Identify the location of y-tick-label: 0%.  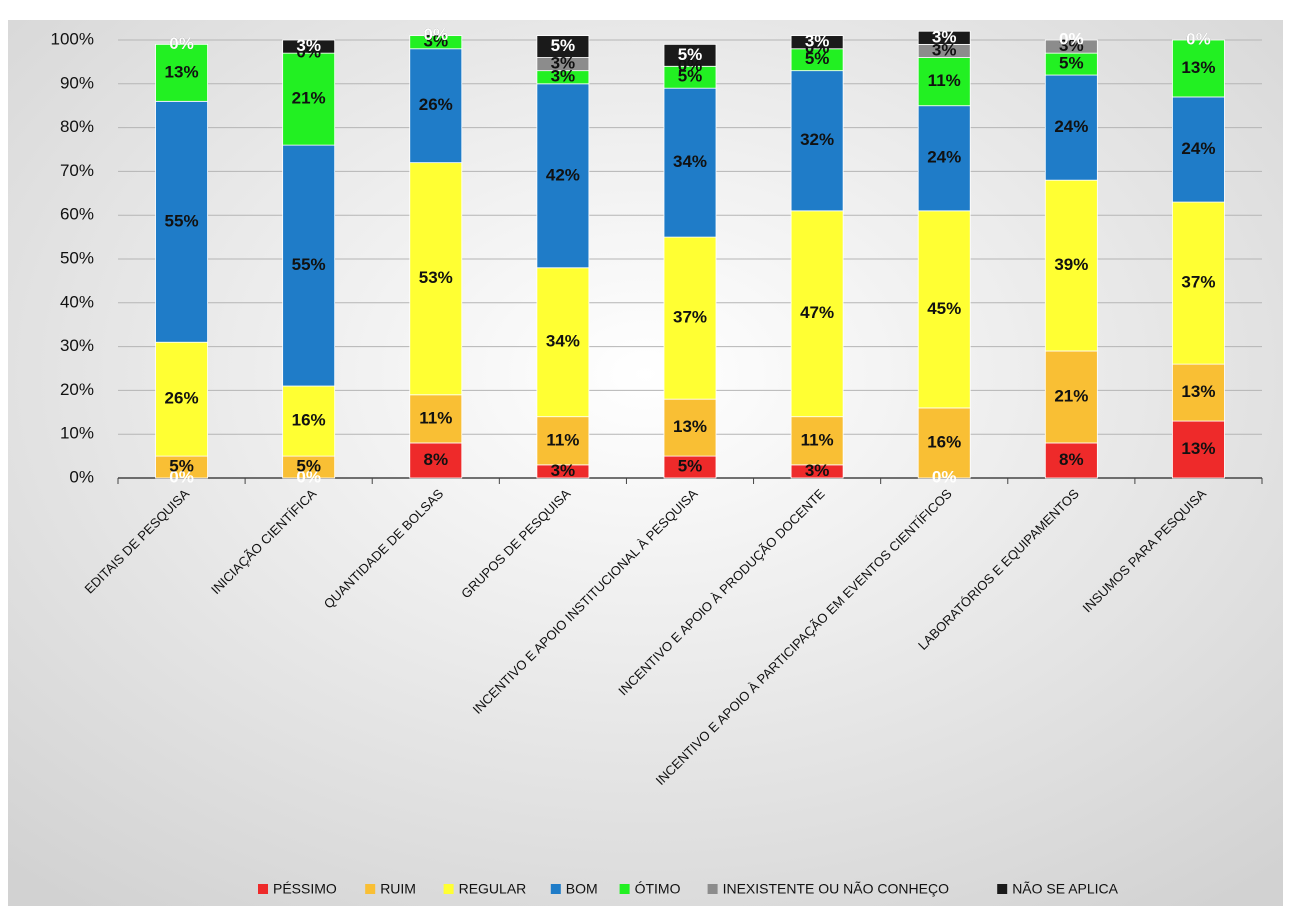
(81, 476).